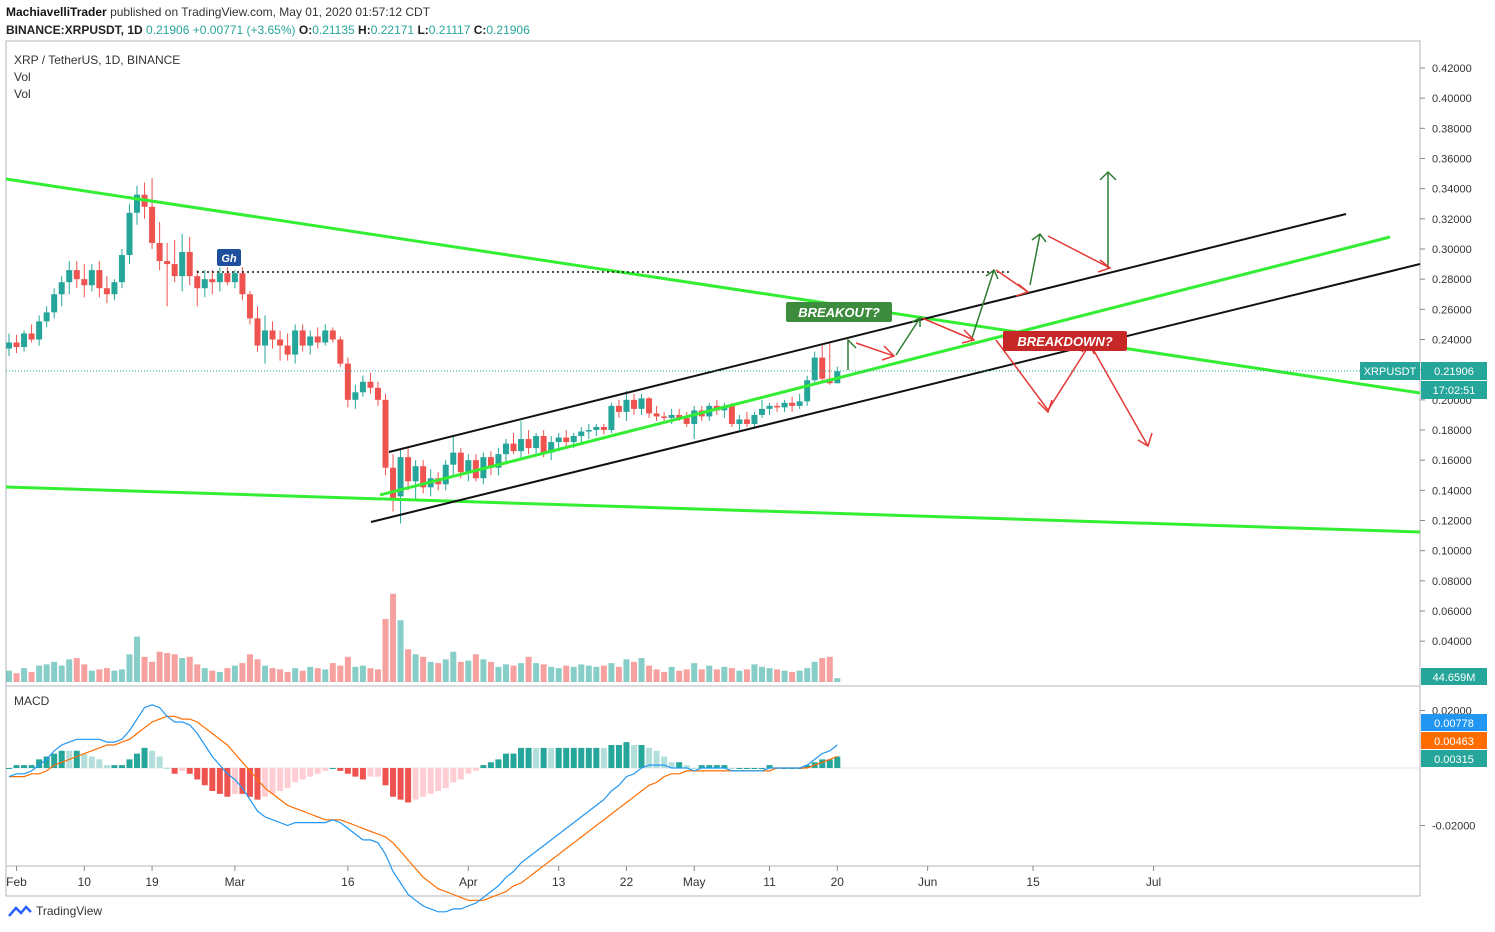  What do you see at coordinates (1452, 310) in the screenshot?
I see `price-tick-label: 0.26000` at bounding box center [1452, 310].